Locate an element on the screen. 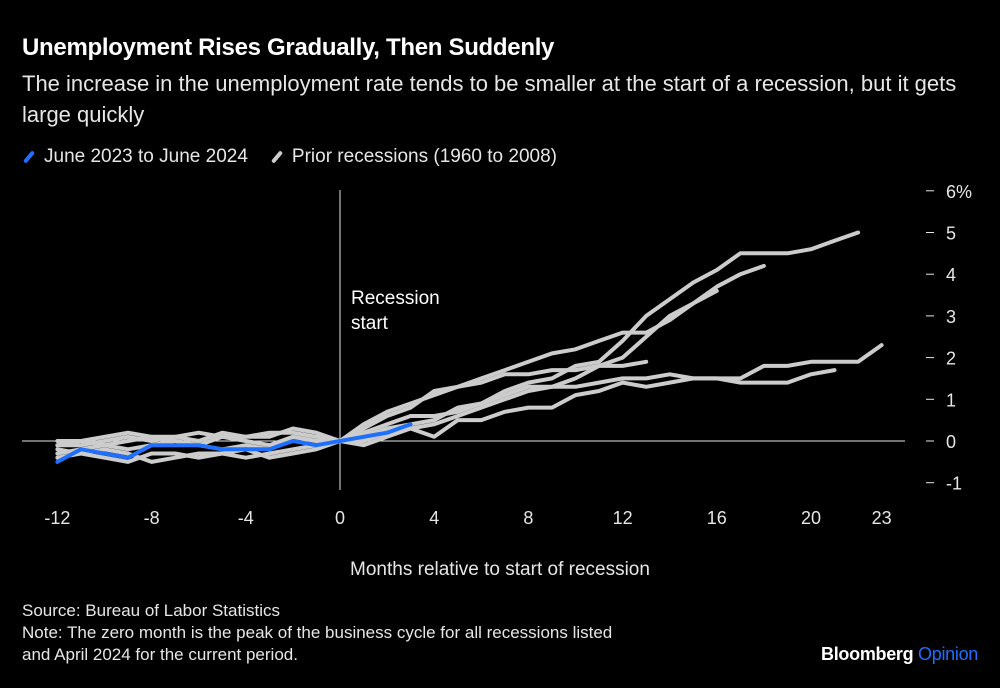 The width and height of the screenshot is (1000, 688). x-tick-label: 8 is located at coordinates (528, 518).